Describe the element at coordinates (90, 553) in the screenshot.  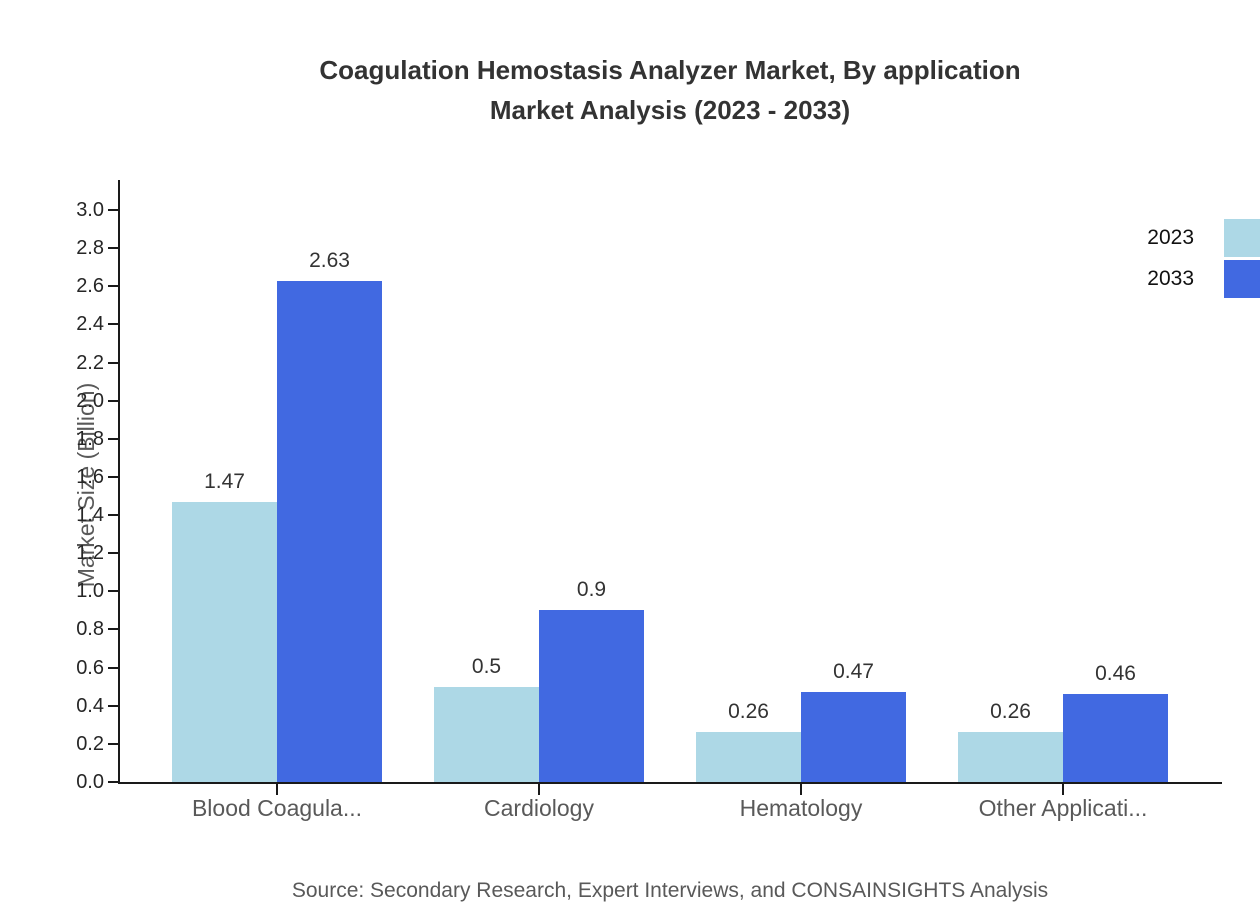
I see `y-axis-tick-label: 1.2` at that location.